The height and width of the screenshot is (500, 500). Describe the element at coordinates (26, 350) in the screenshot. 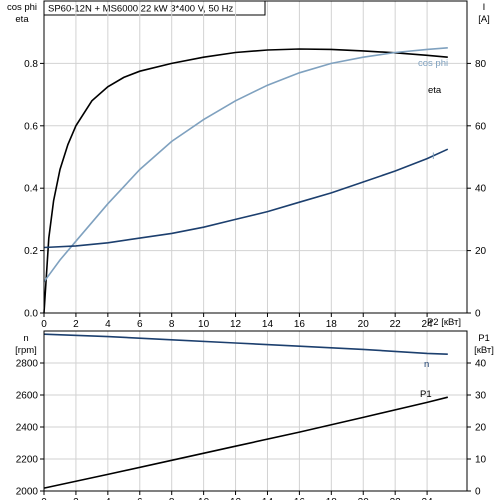

I see `bottom-left-axis-label-2: [rpm]` at that location.